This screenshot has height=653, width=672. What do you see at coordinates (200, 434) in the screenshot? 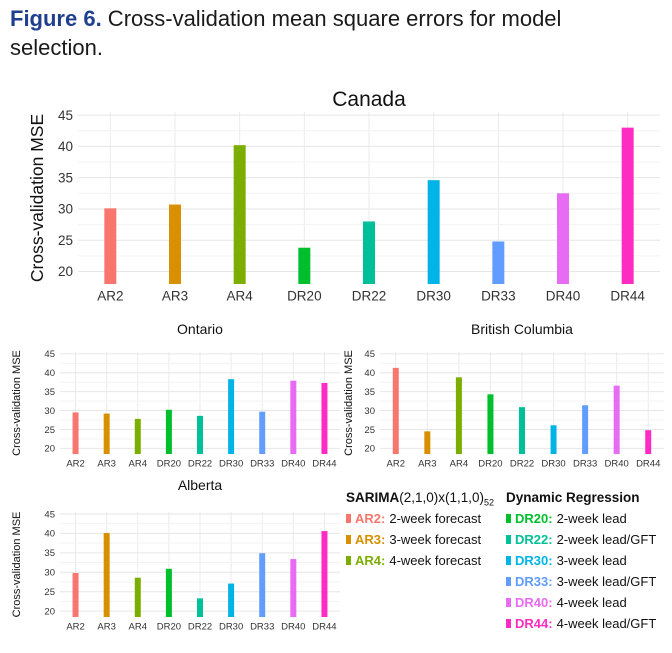
I see `bar-dr22` at bounding box center [200, 434].